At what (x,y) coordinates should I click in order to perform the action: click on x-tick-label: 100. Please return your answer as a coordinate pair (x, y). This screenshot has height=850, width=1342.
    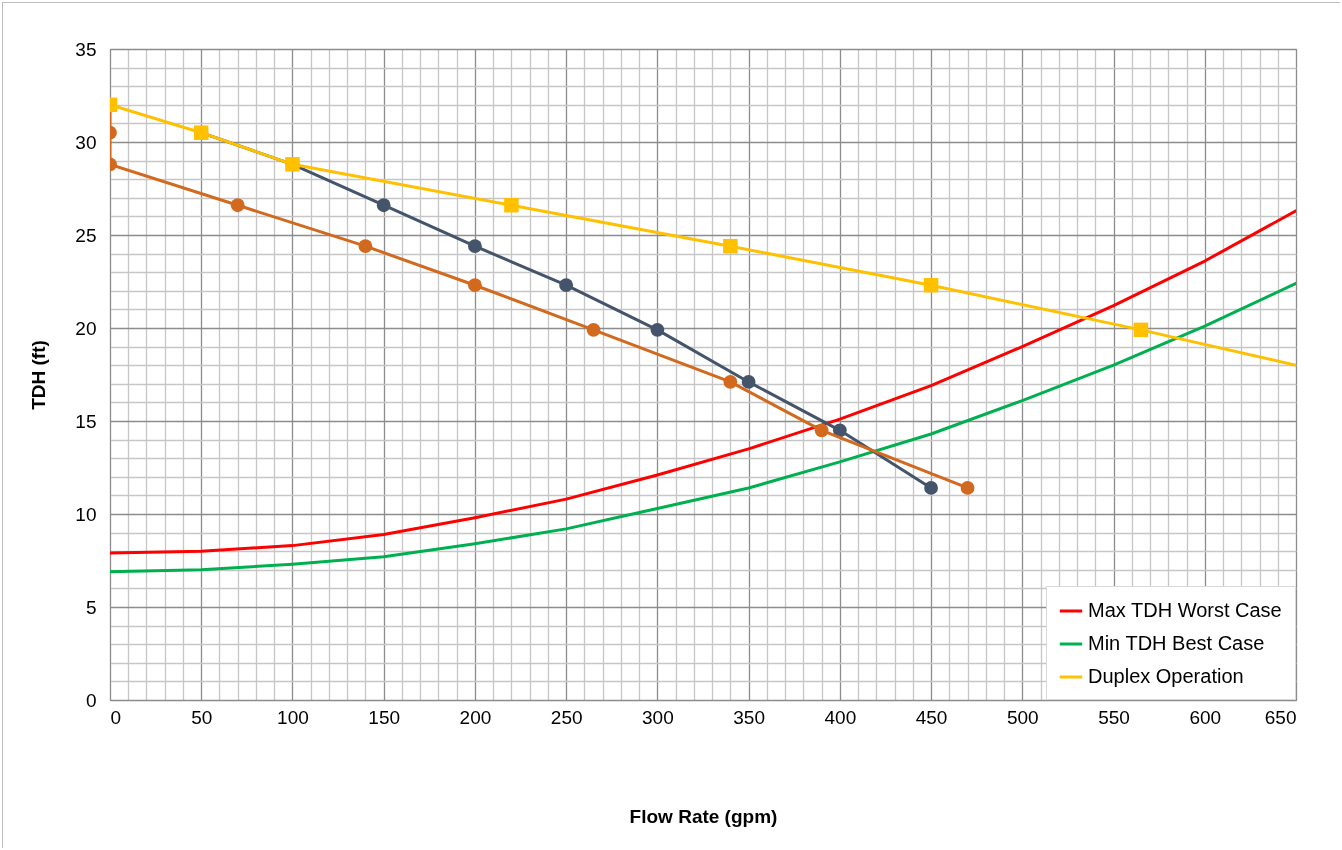
    Looking at the image, I should click on (293, 717).